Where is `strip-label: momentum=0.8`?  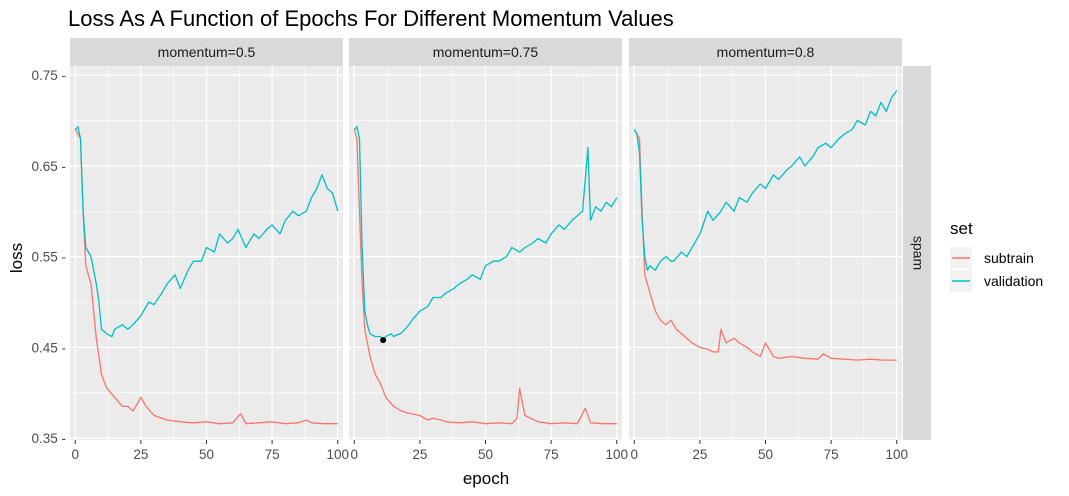
strip-label: momentum=0.8 is located at coordinates (766, 52).